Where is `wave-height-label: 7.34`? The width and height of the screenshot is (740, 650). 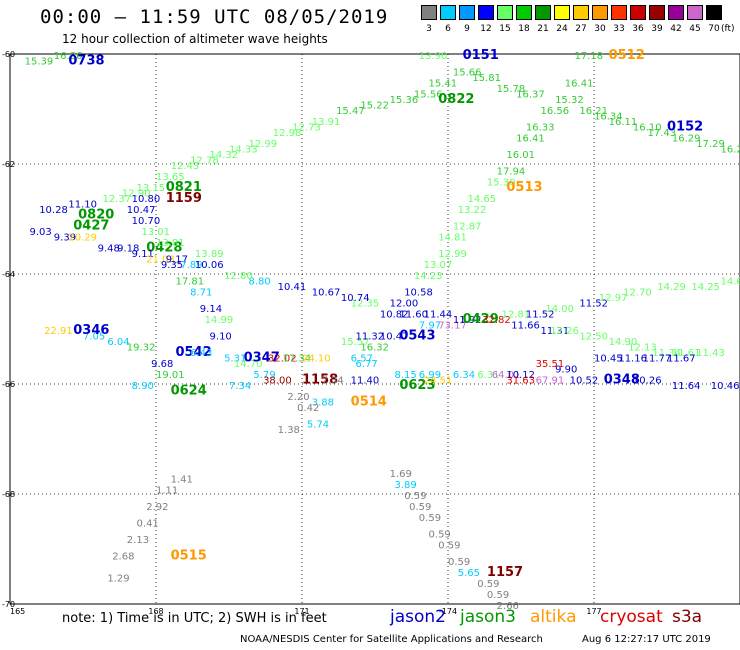
wave-height-label: 7.34 is located at coordinates (332, 381).